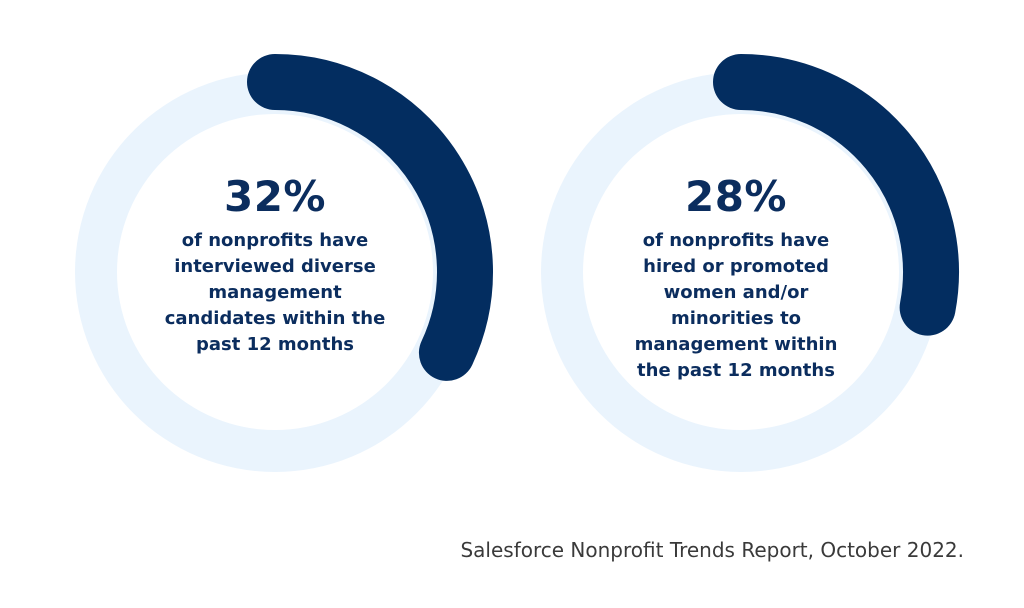  Describe the element at coordinates (736, 196) in the screenshot. I see `stat-value-2: 28%` at that location.